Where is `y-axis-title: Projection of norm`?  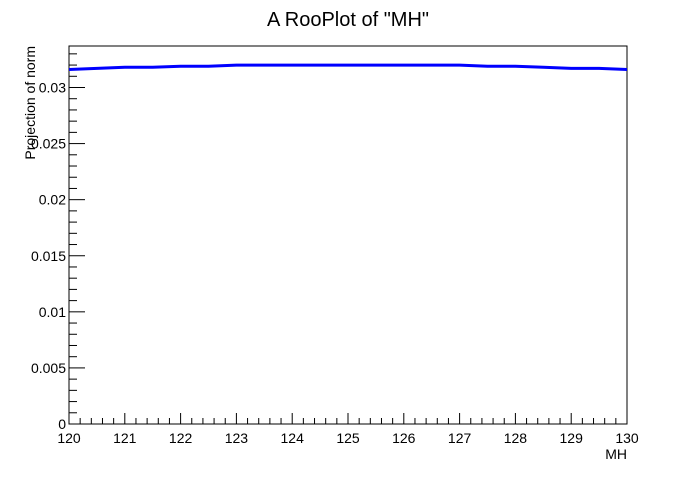 y-axis-title: Projection of norm is located at coordinates (30, 103).